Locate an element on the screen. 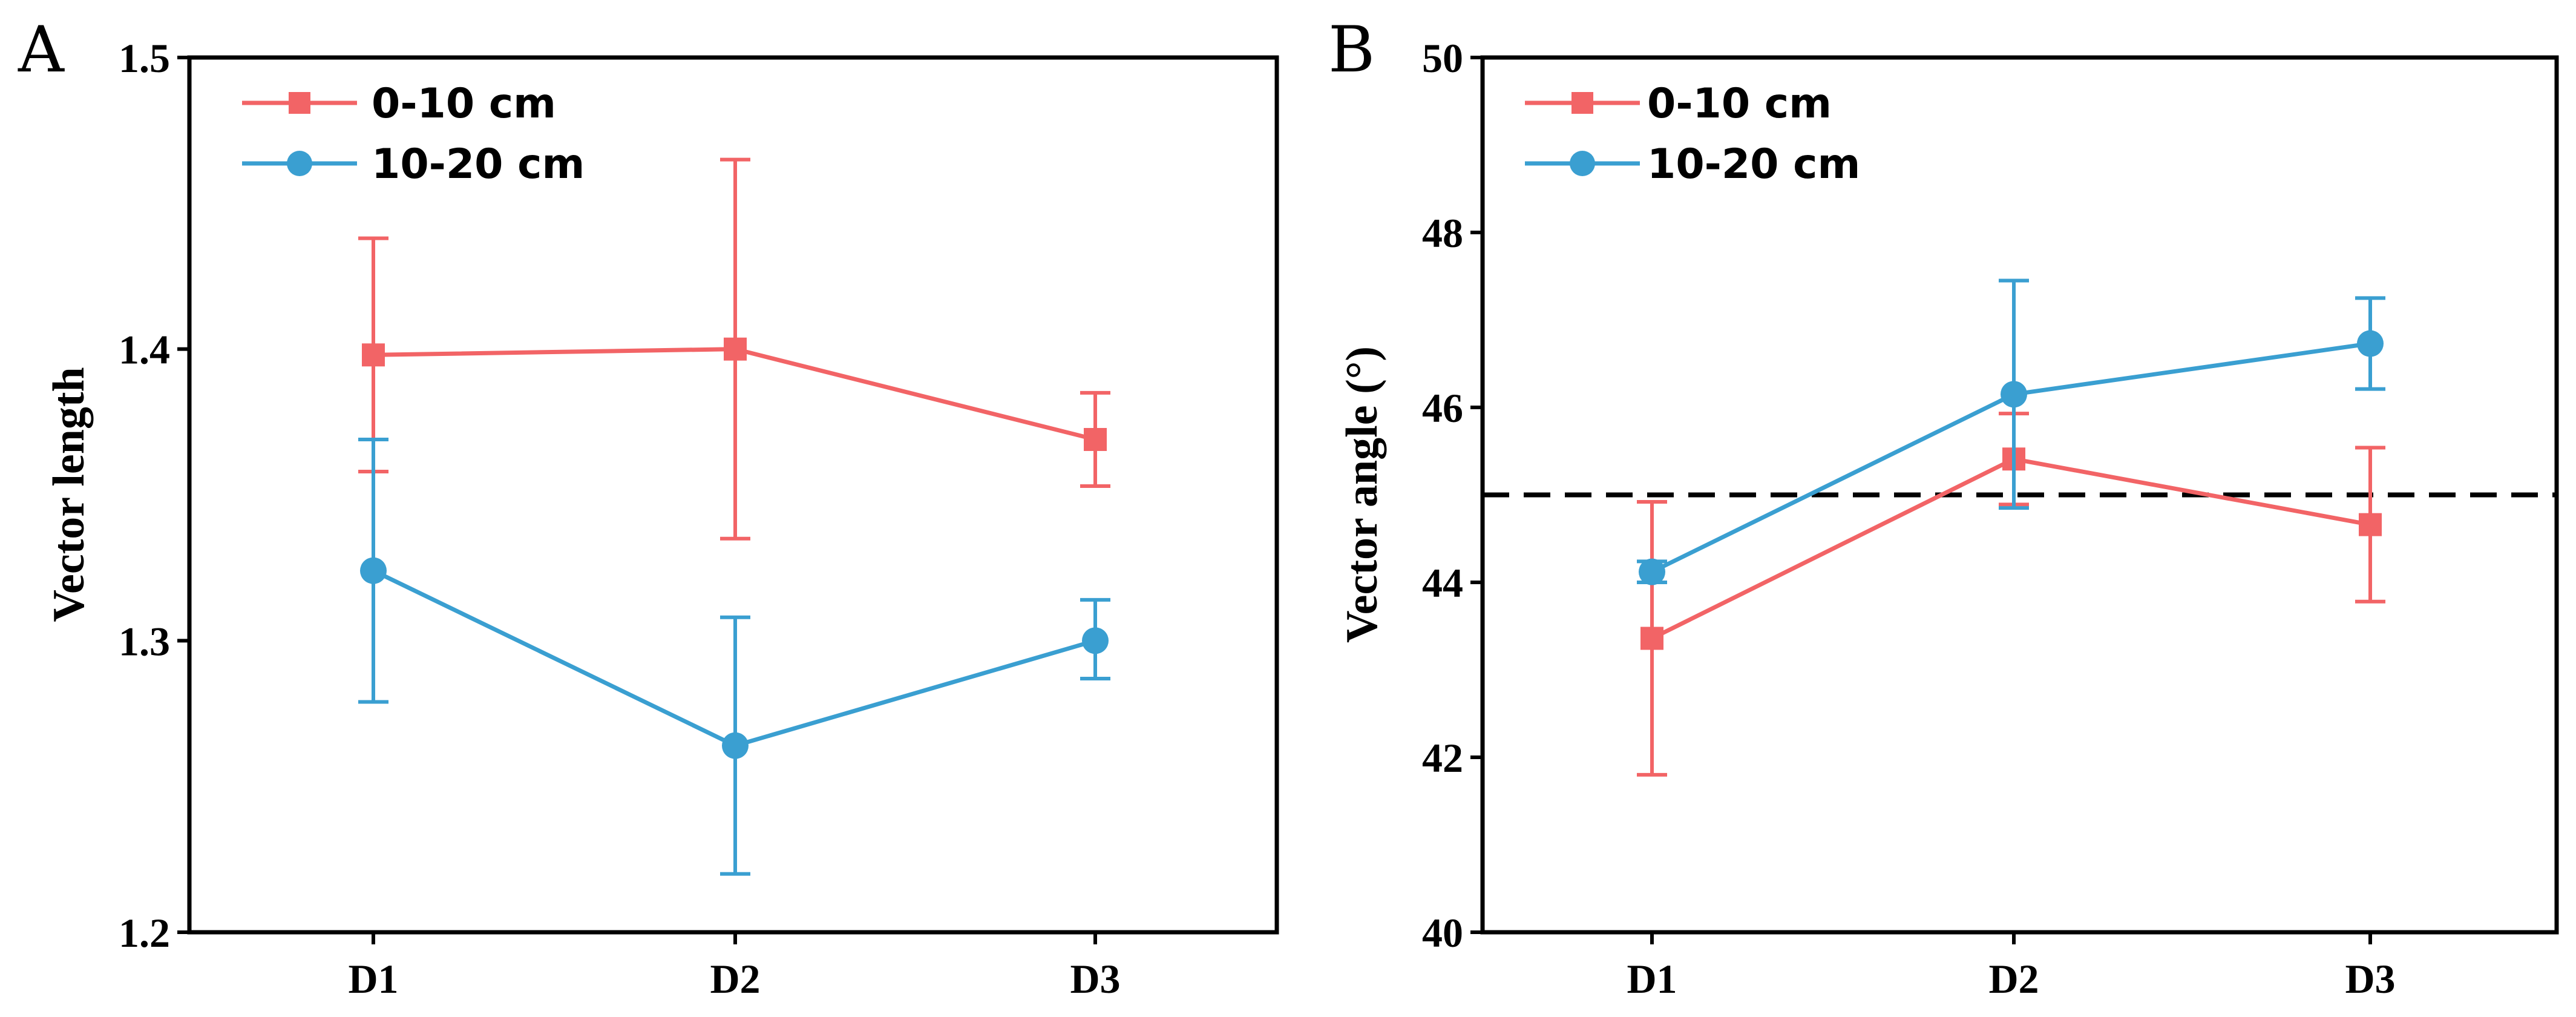 The width and height of the screenshot is (2576, 1017). panel-b-y-axis: 40 42 44 46 48 50 is located at coordinates (1452, 495).